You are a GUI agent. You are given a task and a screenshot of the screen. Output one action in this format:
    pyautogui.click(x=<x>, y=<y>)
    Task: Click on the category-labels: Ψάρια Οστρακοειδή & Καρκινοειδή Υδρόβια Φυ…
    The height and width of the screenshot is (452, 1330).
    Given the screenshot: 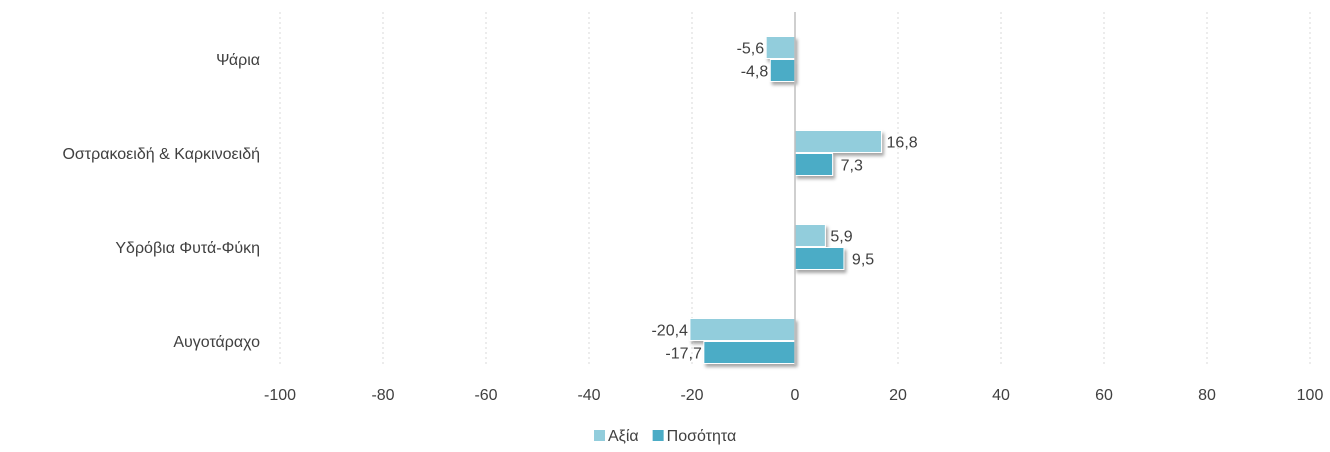 What is the action you would take?
    pyautogui.click(x=161, y=201)
    